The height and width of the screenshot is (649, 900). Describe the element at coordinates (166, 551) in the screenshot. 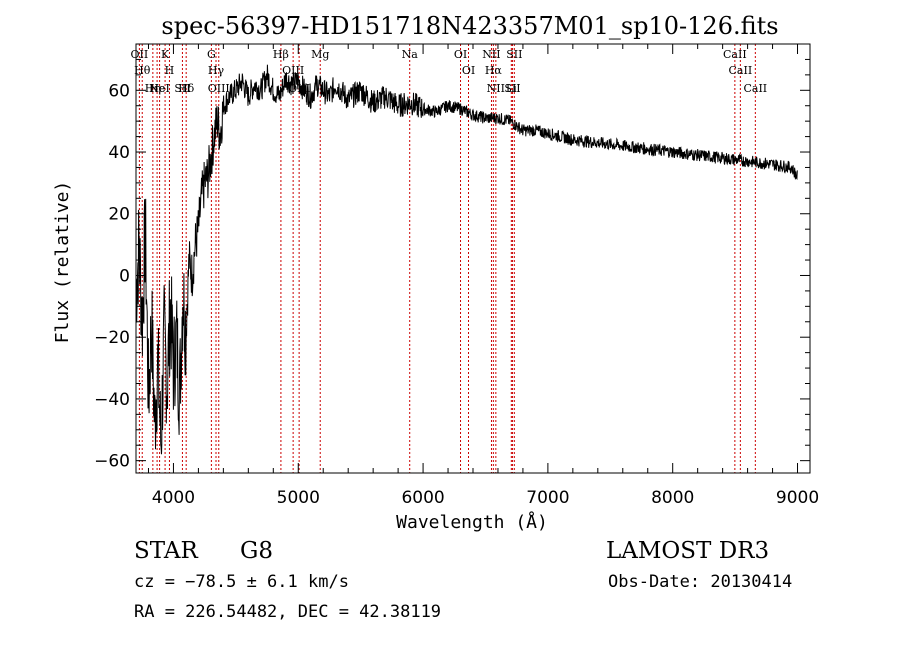

I see `object-class: STAR` at that location.